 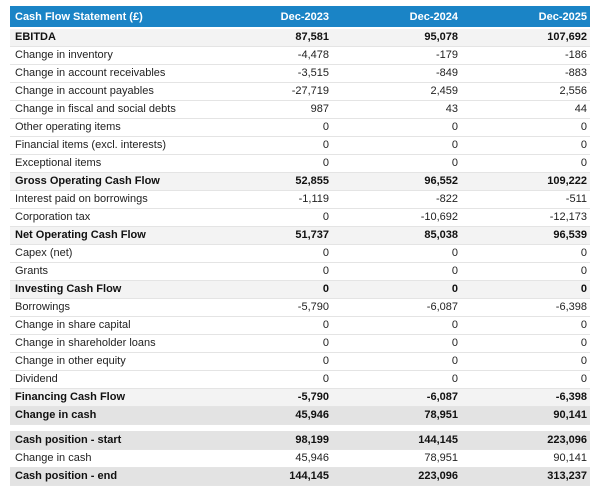 What do you see at coordinates (267, 17) in the screenshot?
I see `column-header-dec-2023: Dec-2023` at bounding box center [267, 17].